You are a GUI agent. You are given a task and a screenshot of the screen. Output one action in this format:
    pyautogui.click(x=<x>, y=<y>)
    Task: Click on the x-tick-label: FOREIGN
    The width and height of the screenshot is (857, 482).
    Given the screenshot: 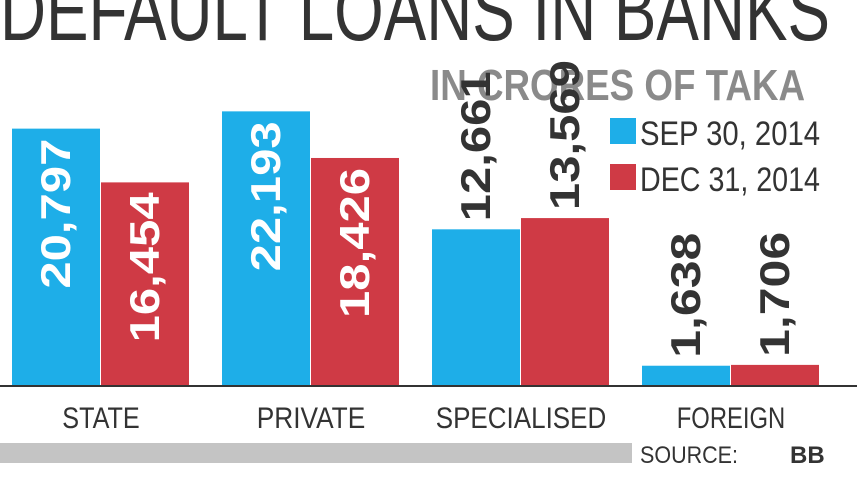 What is the action you would take?
    pyautogui.click(x=731, y=418)
    